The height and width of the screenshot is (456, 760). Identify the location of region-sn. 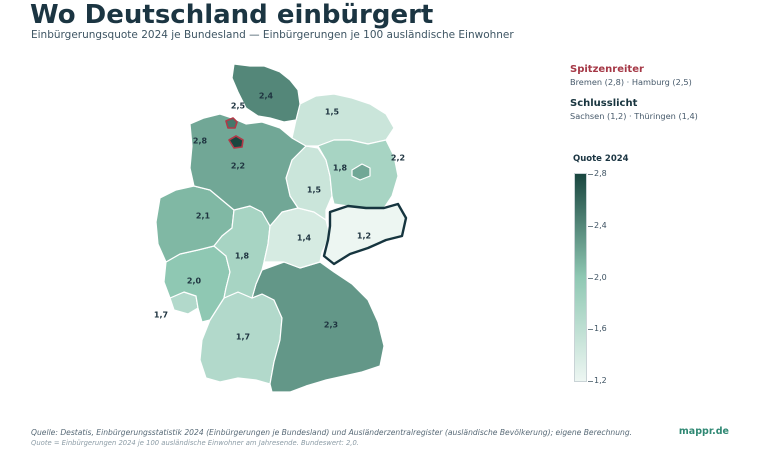
(365, 234).